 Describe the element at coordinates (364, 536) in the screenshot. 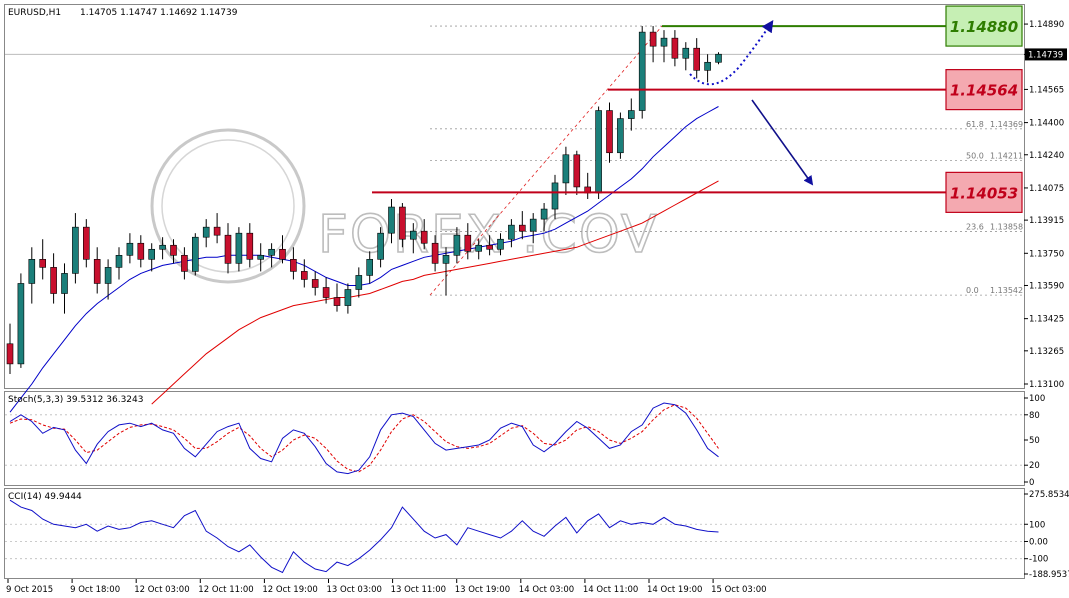

I see `cci-line` at that location.